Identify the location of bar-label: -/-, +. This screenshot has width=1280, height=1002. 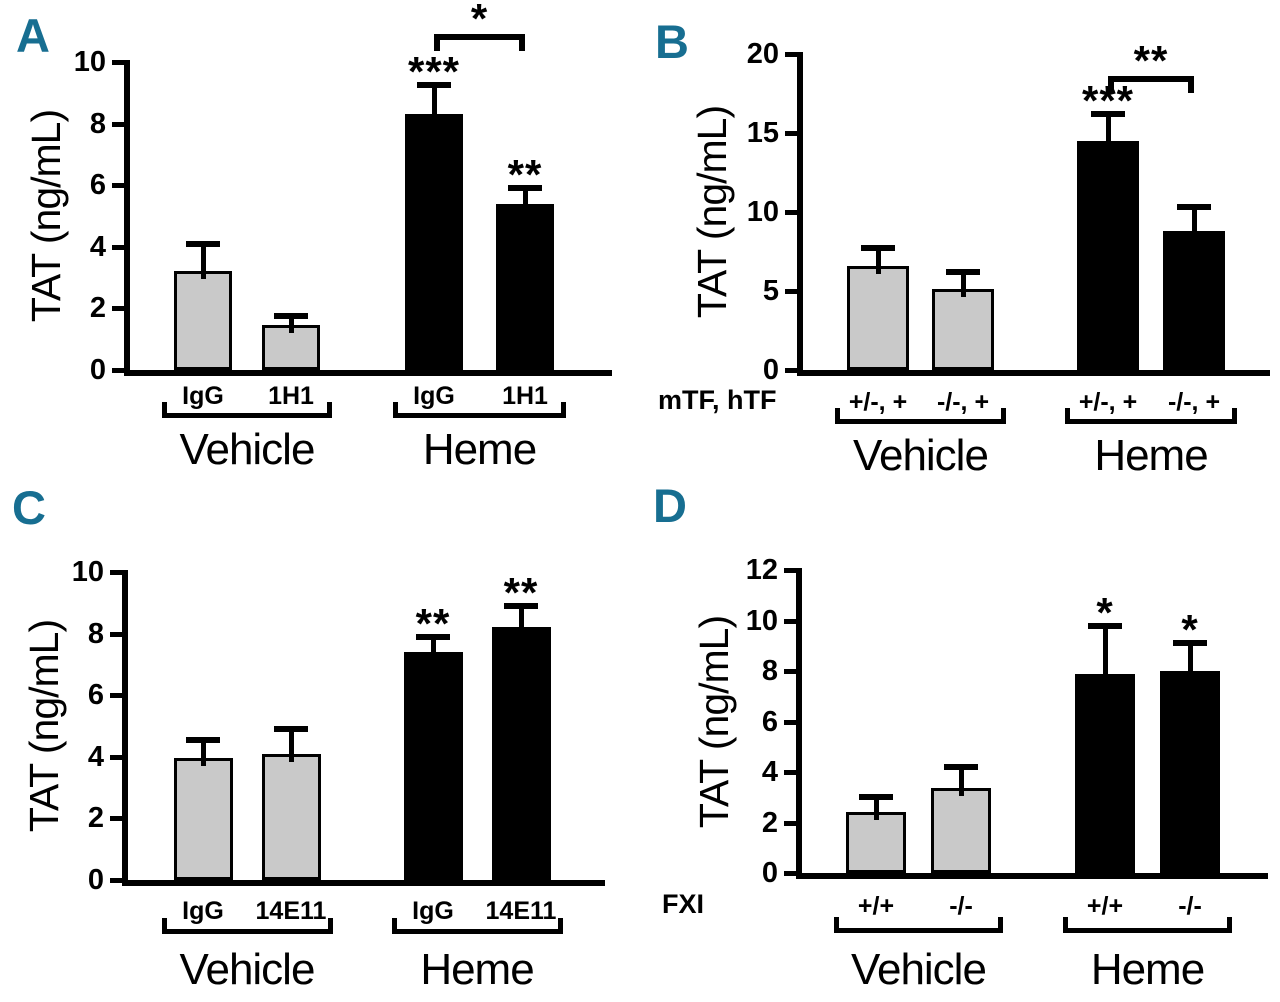
(1194, 402).